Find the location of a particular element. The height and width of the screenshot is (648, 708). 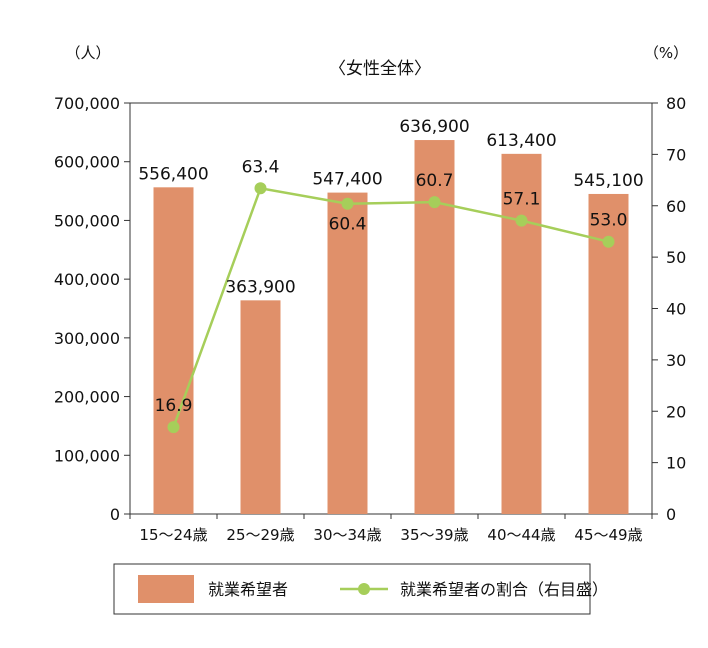

ratio-value-label: 63.4 is located at coordinates (261, 167).